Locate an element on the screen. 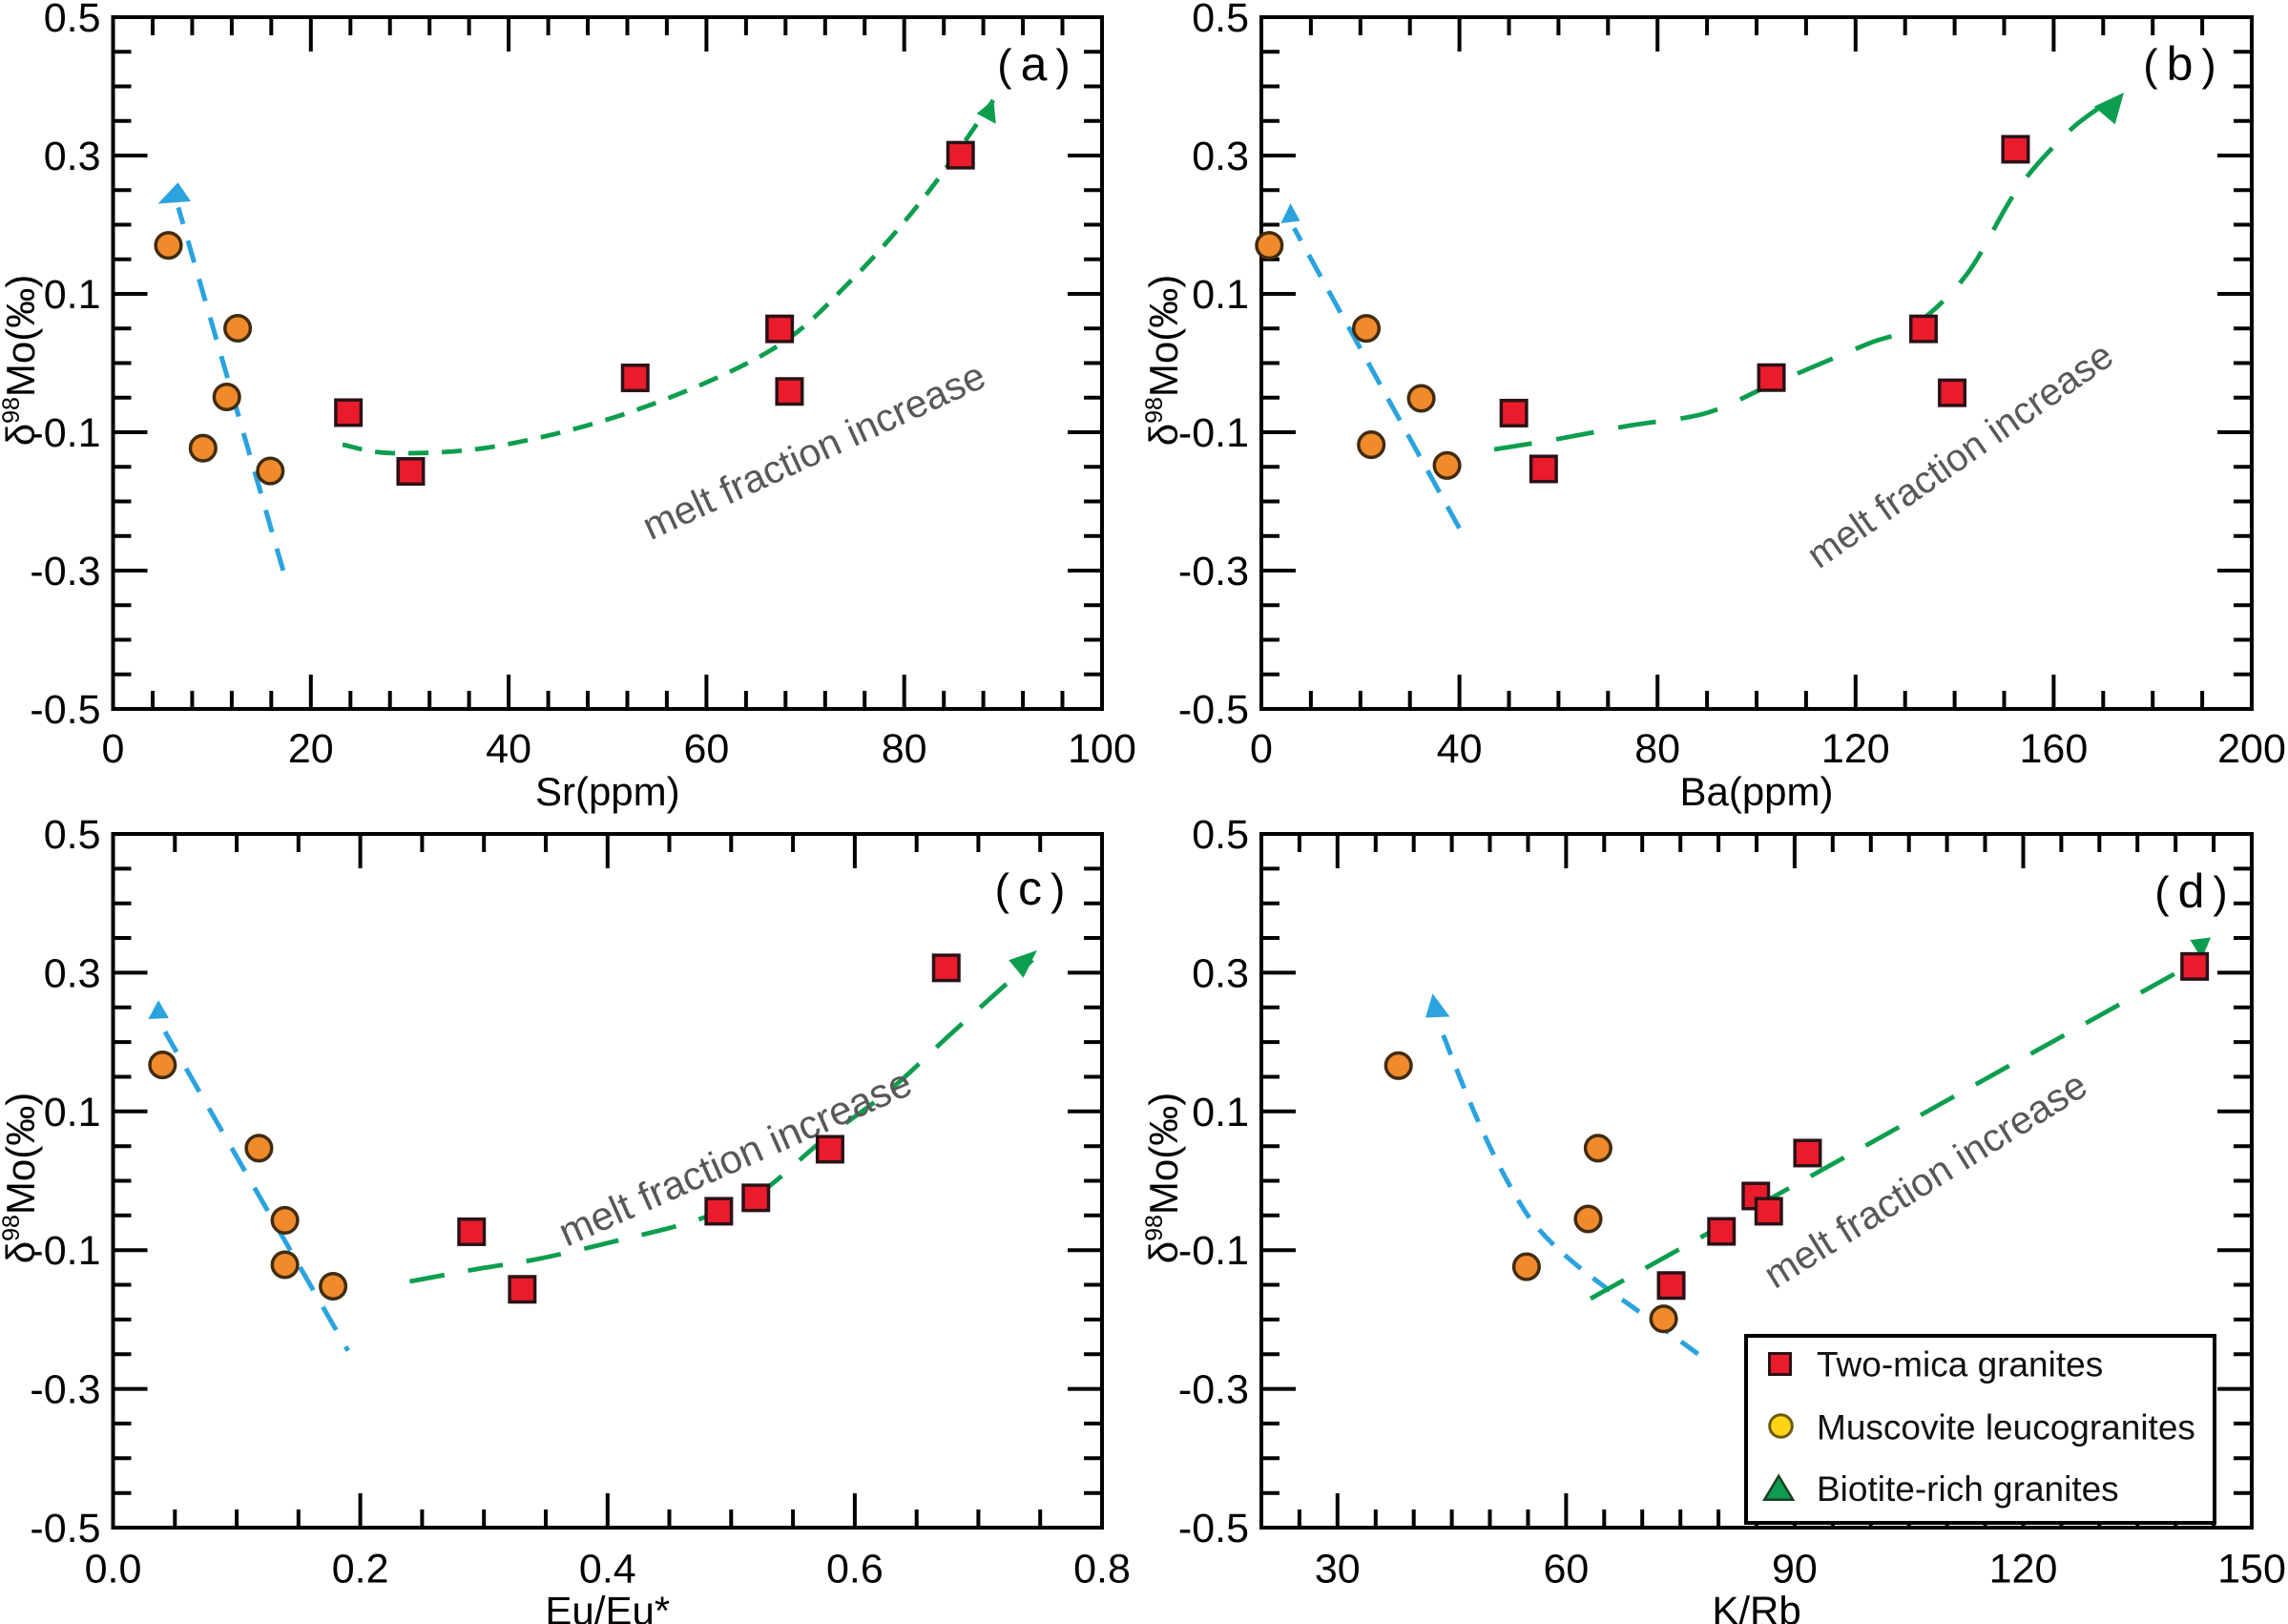 This screenshot has height=1624, width=2288. svg-text: (a) is located at coordinates (1038, 64).